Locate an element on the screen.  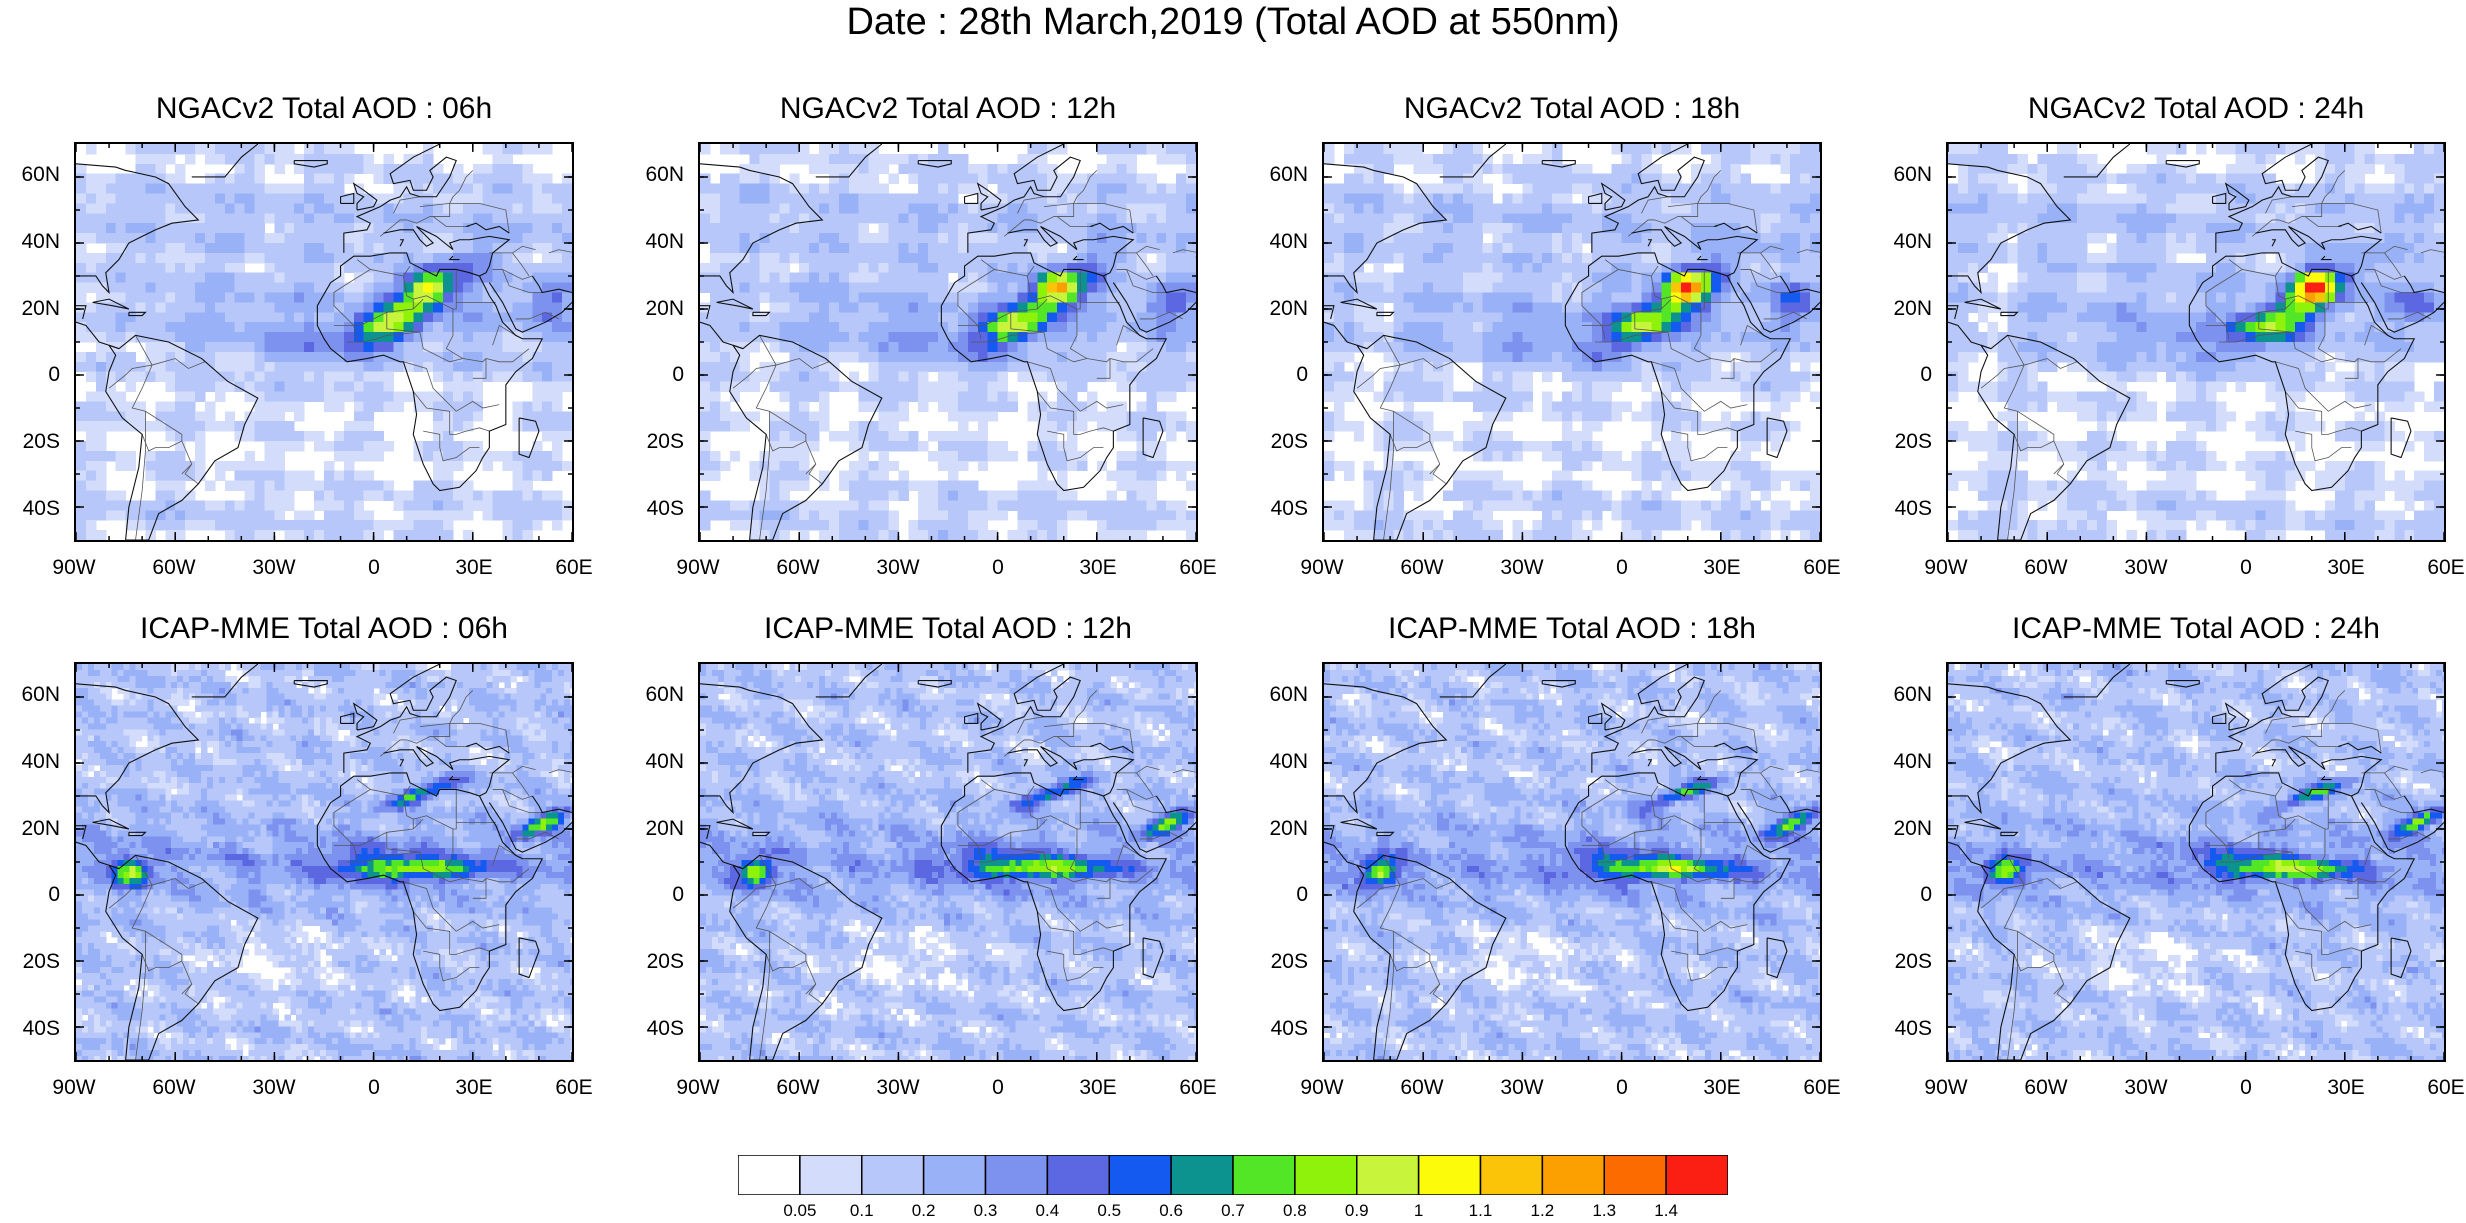
panel-title: ICAP-MME Total AOD : 12h is located at coordinates (948, 629).